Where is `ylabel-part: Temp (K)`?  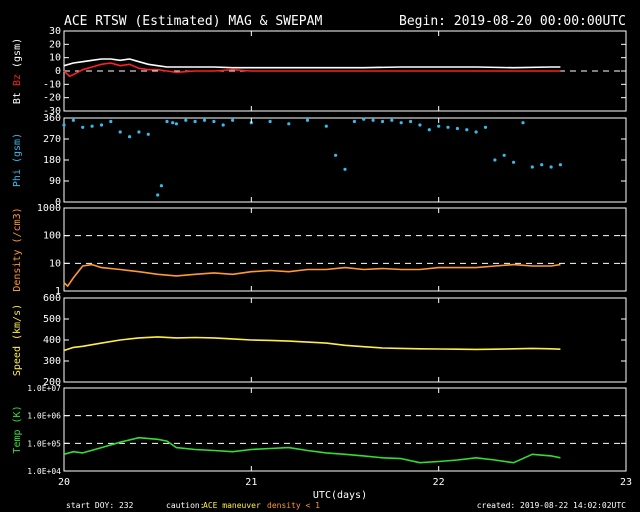
ylabel-part: Temp (K) is located at coordinates (17, 429).